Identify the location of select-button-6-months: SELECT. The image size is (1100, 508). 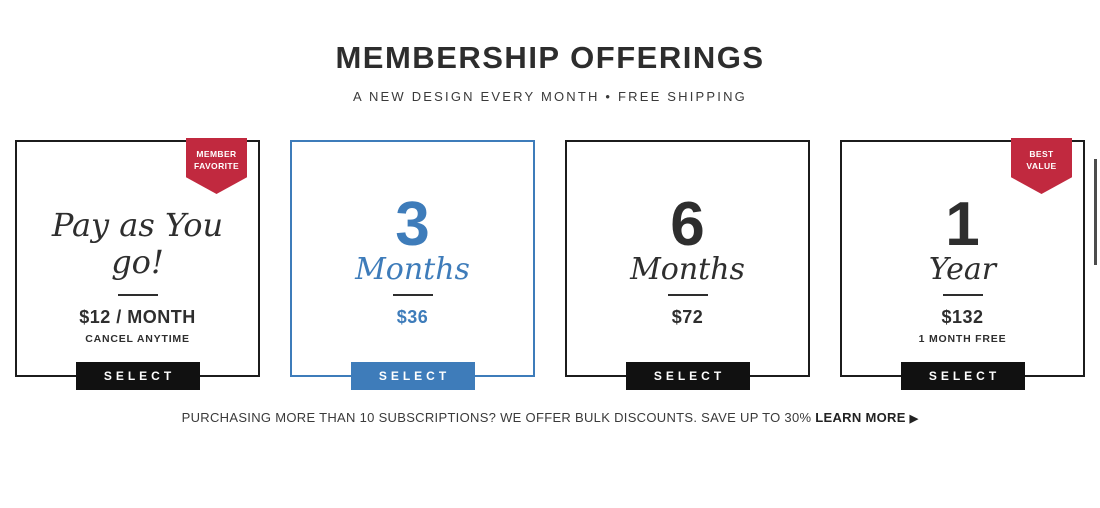
(687, 376).